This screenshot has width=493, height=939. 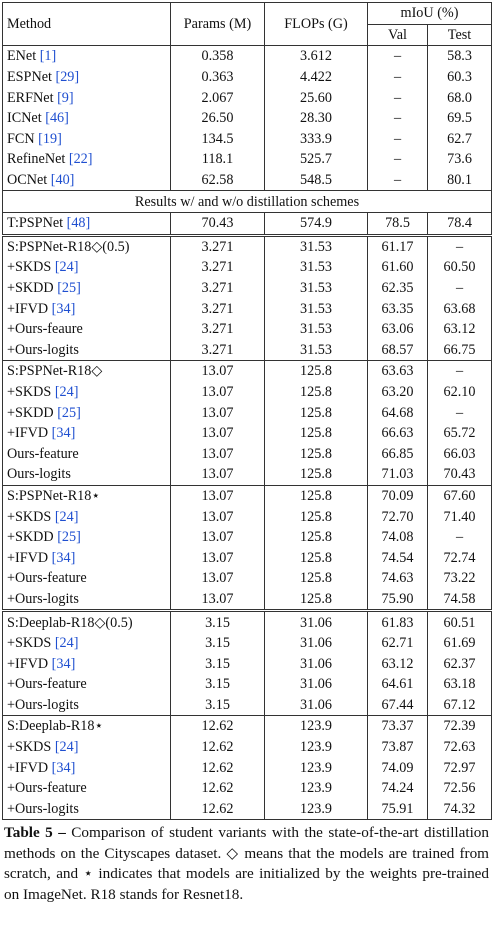 What do you see at coordinates (247, 684) in the screenshot?
I see `table-row: +Ours-feature 3.15 31.06 64.61 63.18` at bounding box center [247, 684].